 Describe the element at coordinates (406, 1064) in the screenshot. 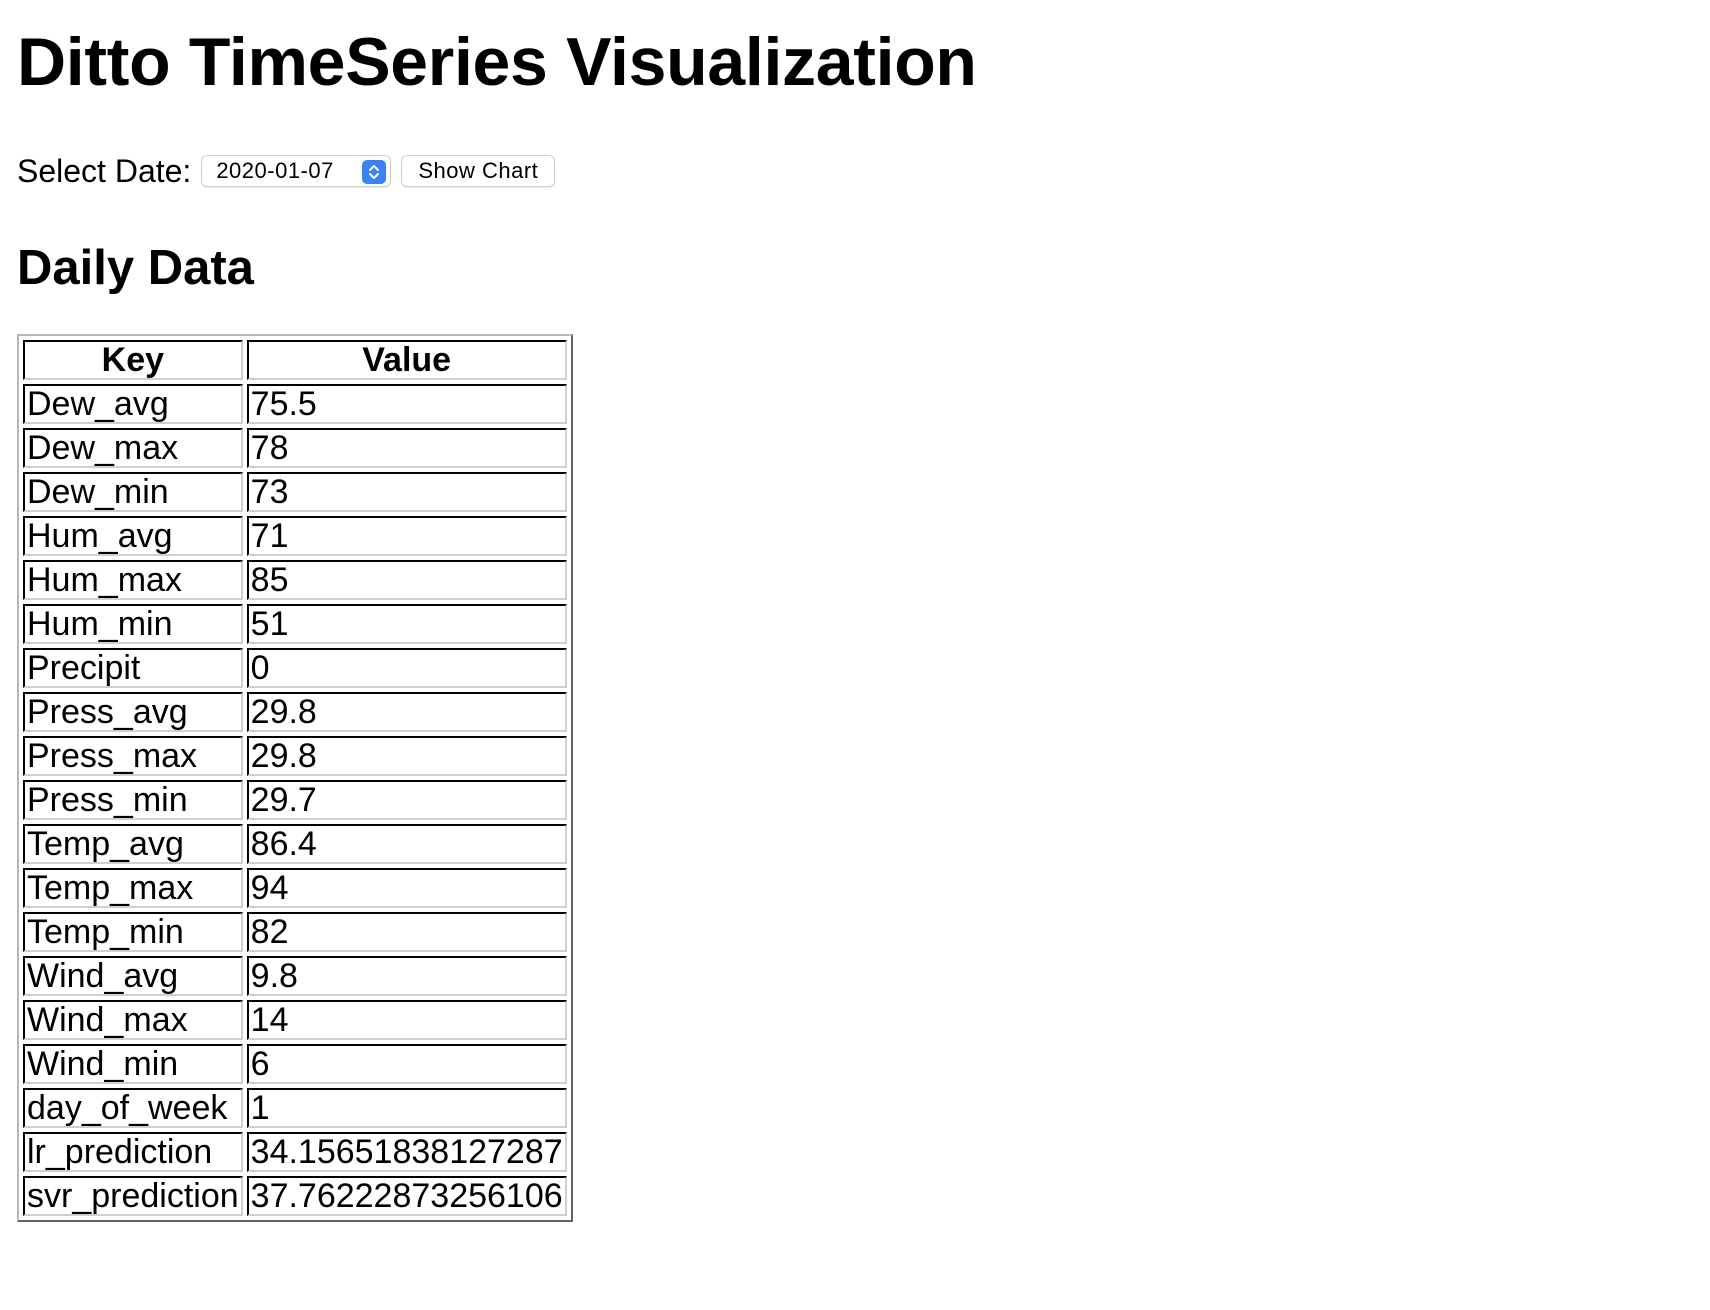

I see `table-cell-value: 6` at that location.